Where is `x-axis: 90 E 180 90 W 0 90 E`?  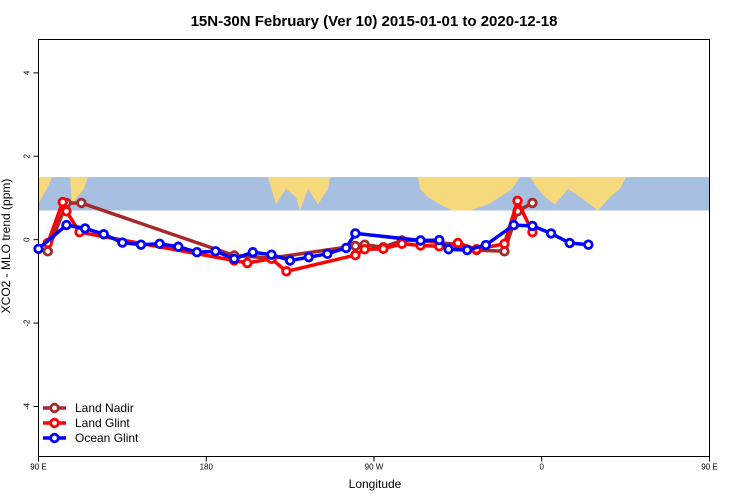 x-axis: 90 E 180 90 W 0 90 E is located at coordinates (374, 464).